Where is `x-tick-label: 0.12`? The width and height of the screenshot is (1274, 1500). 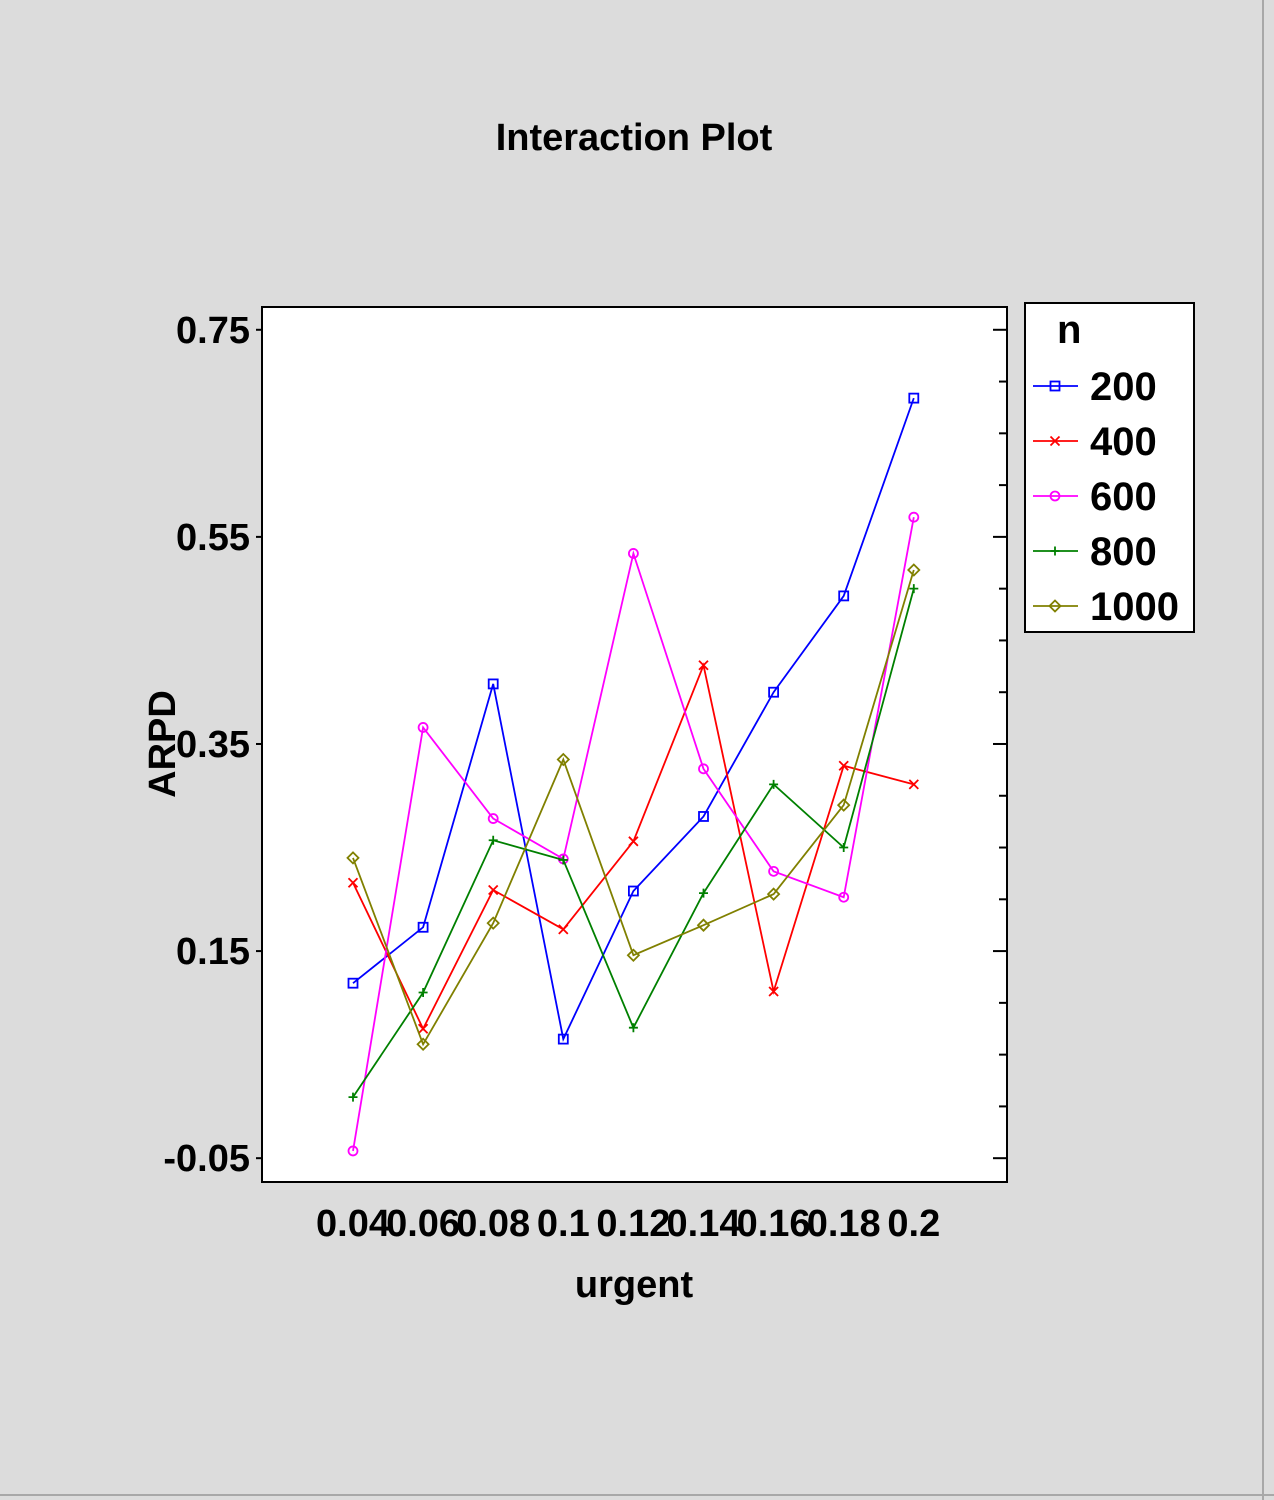 x-tick-label: 0.12 is located at coordinates (633, 1224).